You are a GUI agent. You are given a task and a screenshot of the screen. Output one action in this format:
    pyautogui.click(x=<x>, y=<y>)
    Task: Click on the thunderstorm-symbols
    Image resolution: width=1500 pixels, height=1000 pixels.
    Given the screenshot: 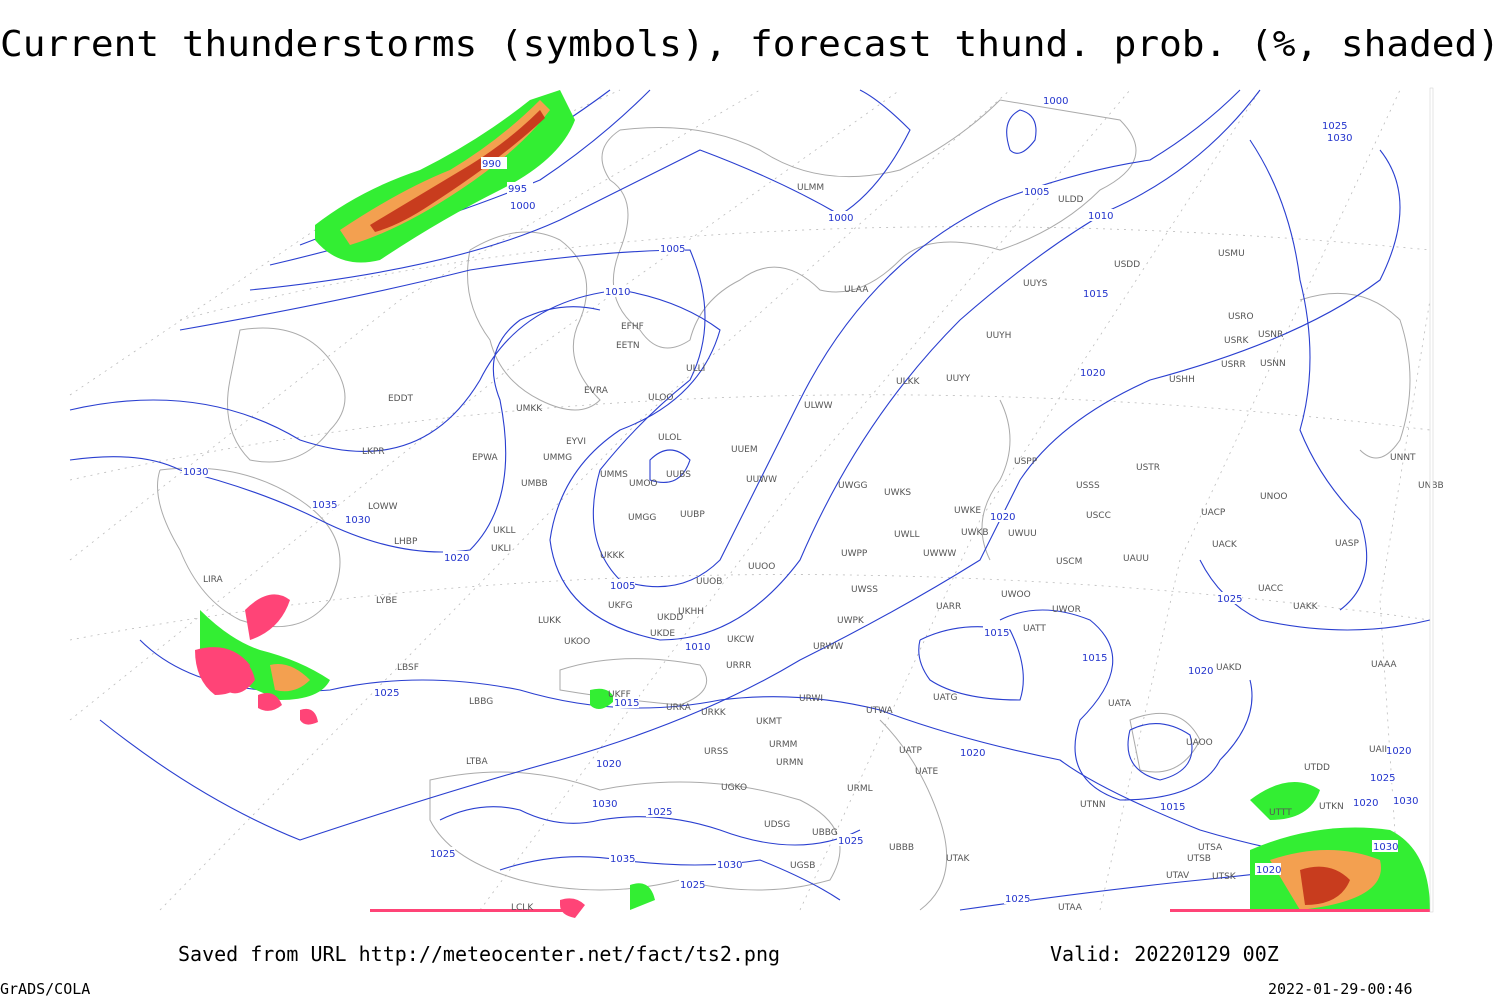 What is the action you would take?
    pyautogui.click(x=390, y=756)
    